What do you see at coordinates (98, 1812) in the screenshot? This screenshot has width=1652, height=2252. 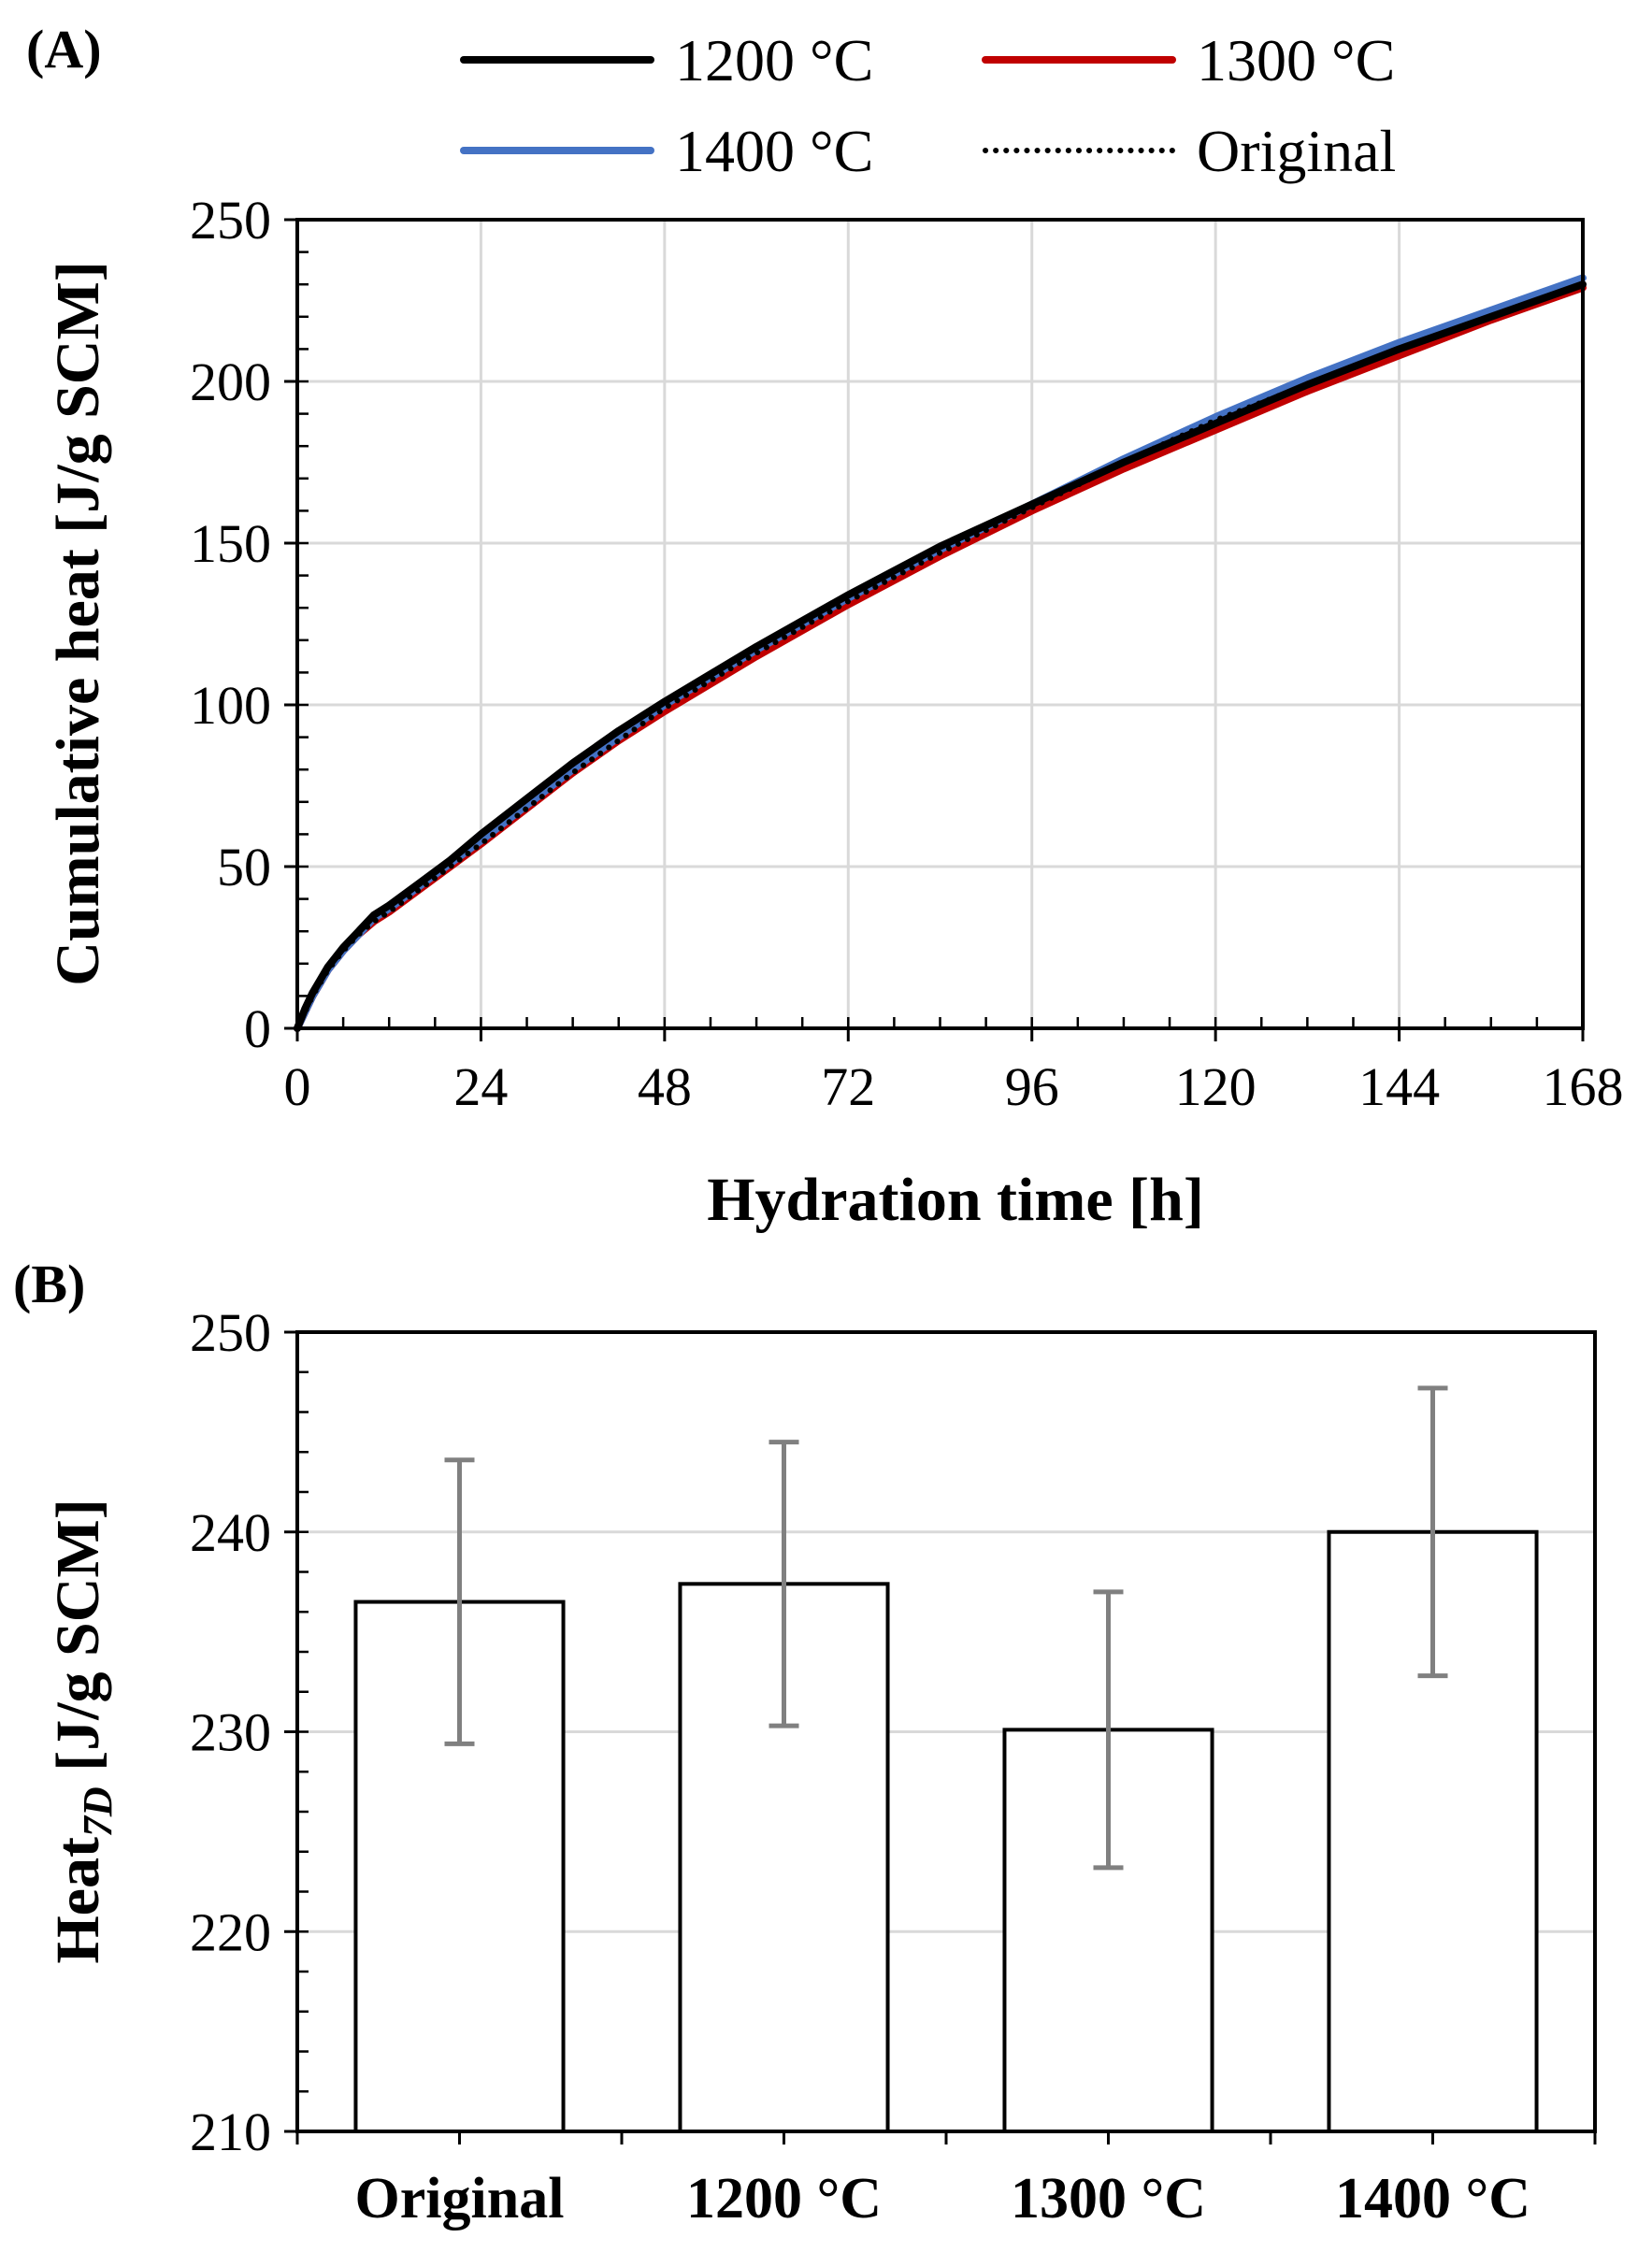 I see `ylabel-b-sub: 7D` at bounding box center [98, 1812].